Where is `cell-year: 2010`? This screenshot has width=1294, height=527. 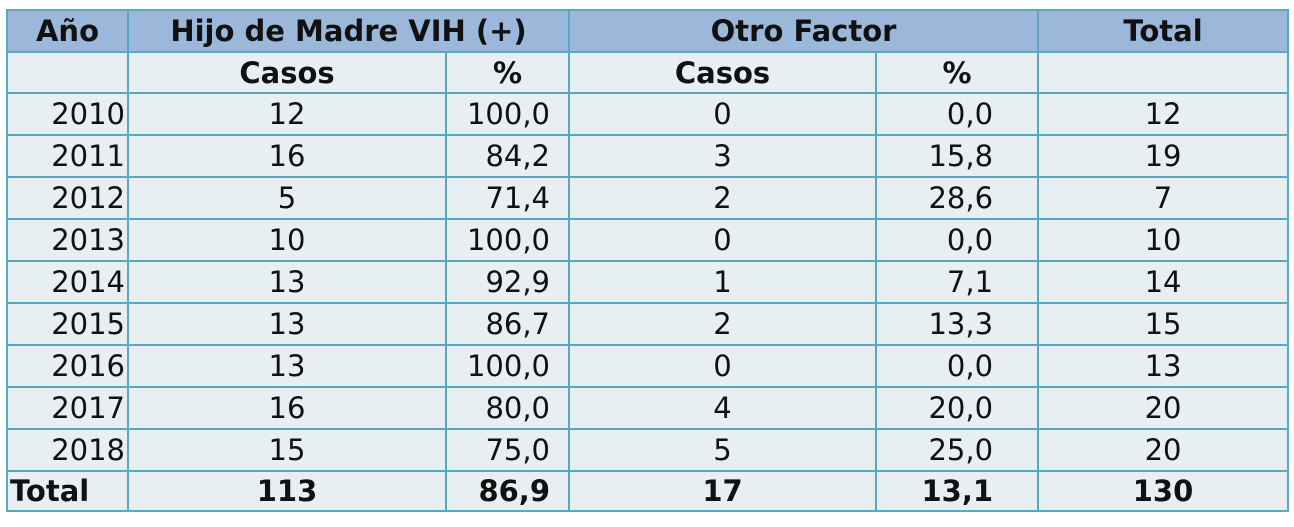 cell-year: 2010 is located at coordinates (67, 114).